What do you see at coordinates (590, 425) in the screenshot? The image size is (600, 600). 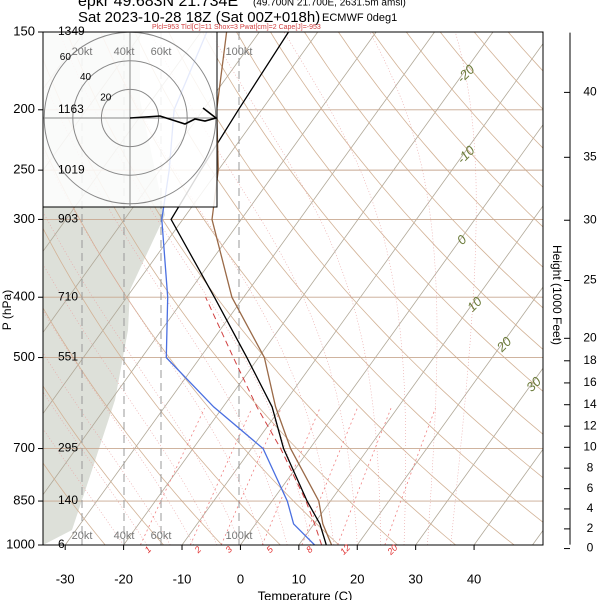 I see `y2-tick-label: 12` at bounding box center [590, 425].